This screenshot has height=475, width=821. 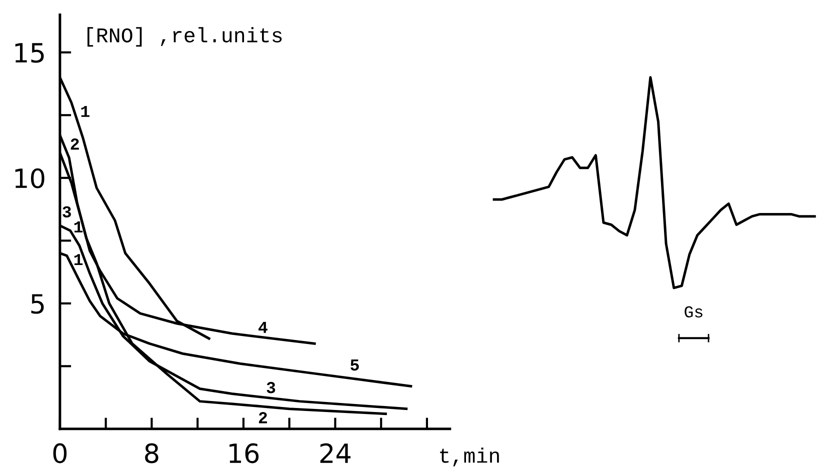 I want to click on y-tick-label: 10, so click(x=29, y=178).